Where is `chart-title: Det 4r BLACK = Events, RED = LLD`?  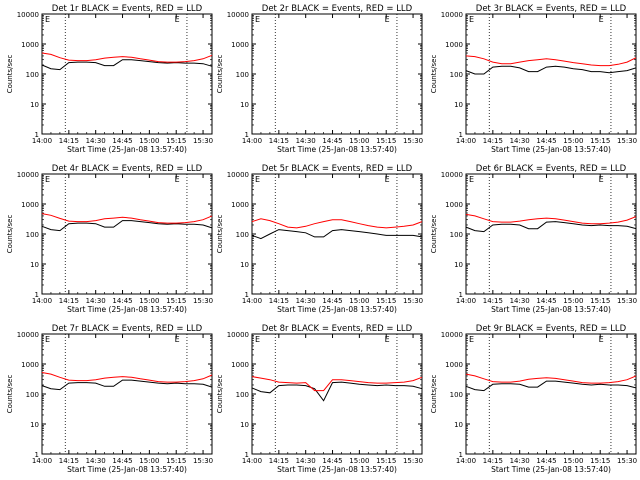 chart-title: Det 4r BLACK = Events, RED = LLD is located at coordinates (127, 169).